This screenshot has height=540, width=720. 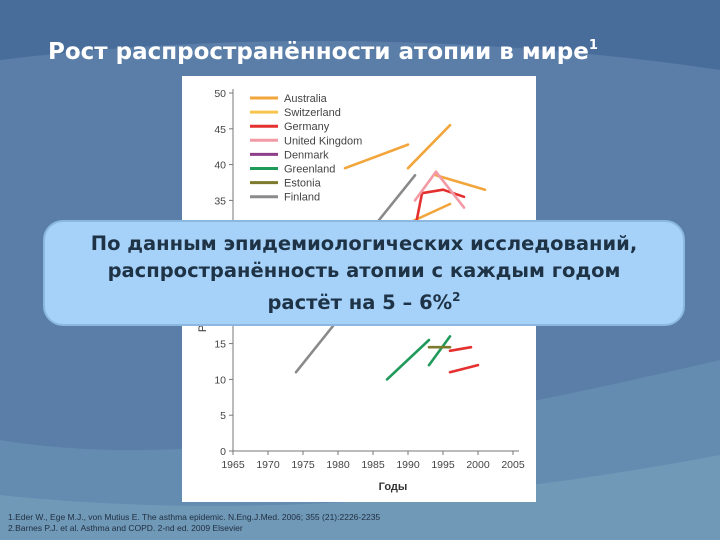 What do you see at coordinates (307, 127) in the screenshot?
I see `legend-label-germany: Germany` at bounding box center [307, 127].